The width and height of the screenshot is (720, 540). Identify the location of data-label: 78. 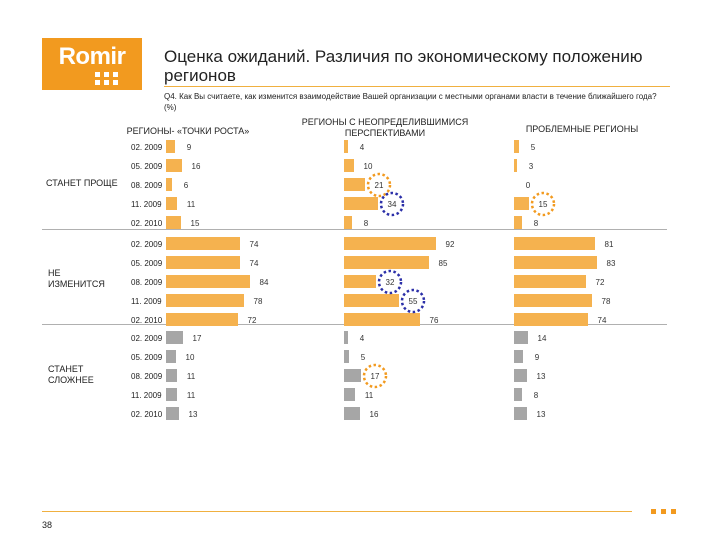
(258, 301).